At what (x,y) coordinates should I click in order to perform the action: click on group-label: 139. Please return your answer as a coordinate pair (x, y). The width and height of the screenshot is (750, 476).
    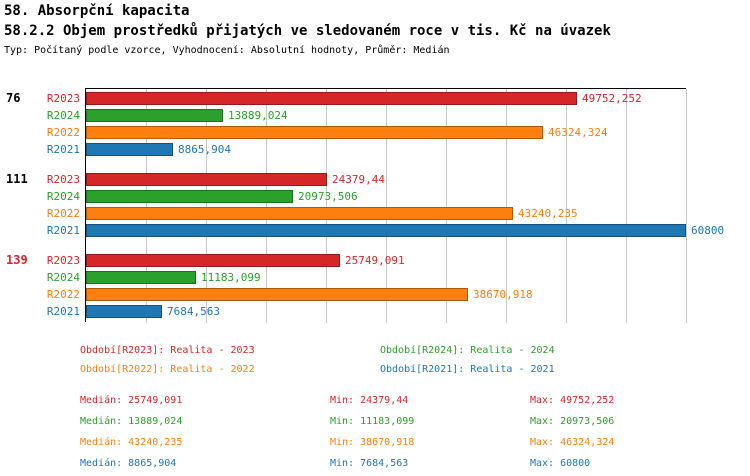
    Looking at the image, I should click on (17, 260).